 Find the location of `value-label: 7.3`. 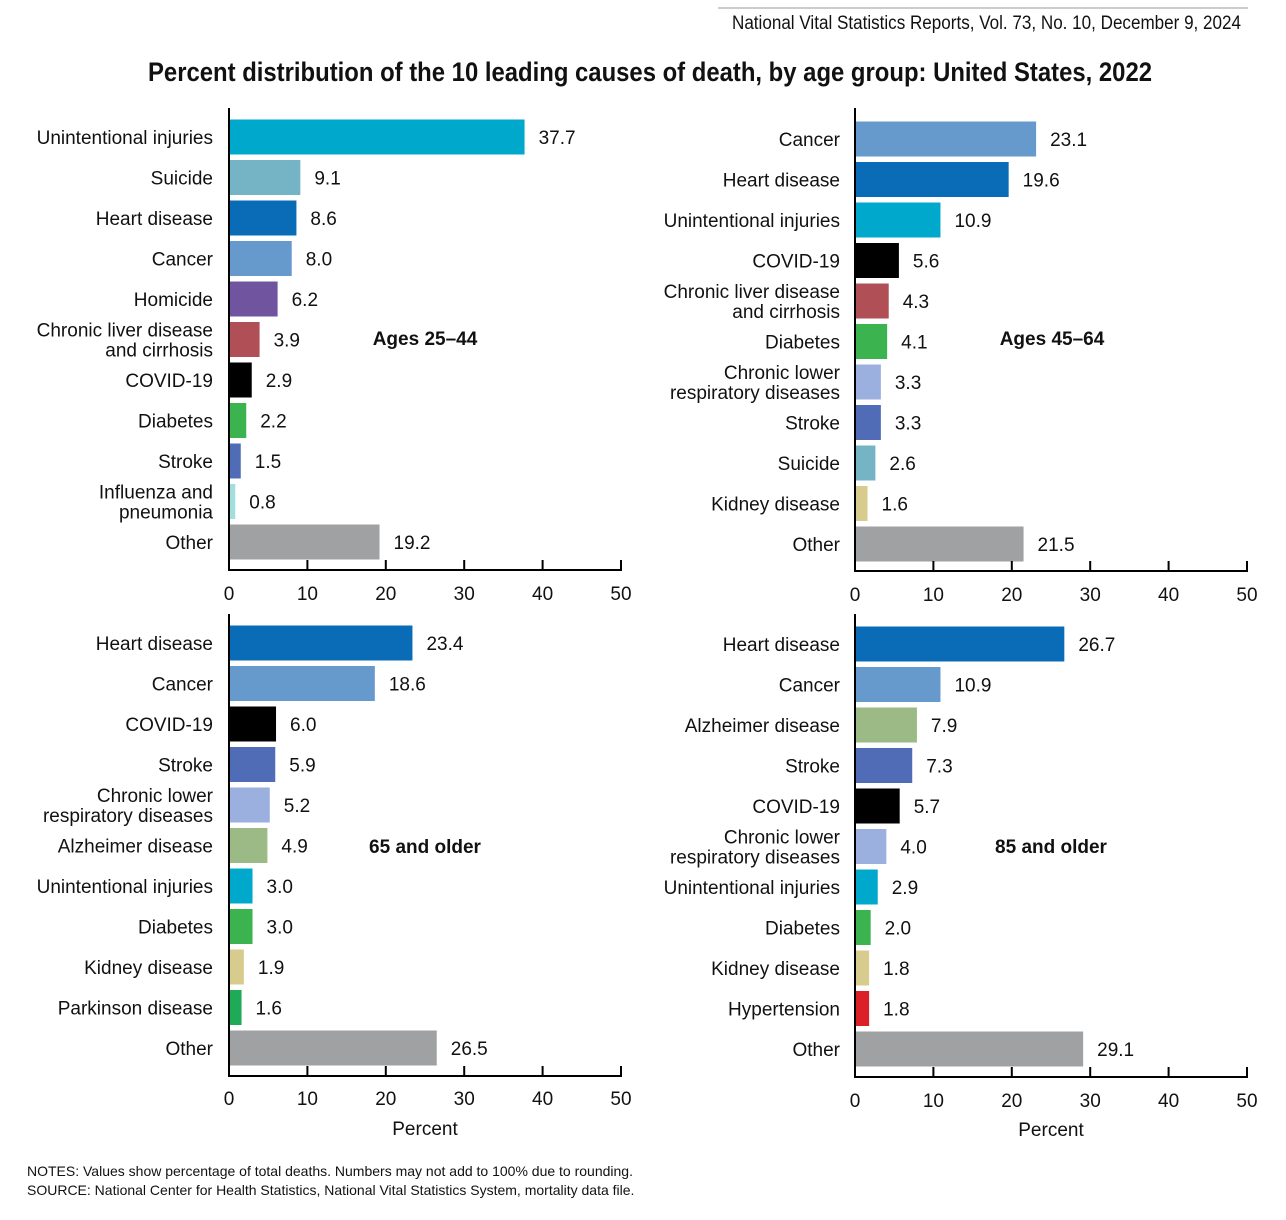

value-label: 7.3 is located at coordinates (939, 767).